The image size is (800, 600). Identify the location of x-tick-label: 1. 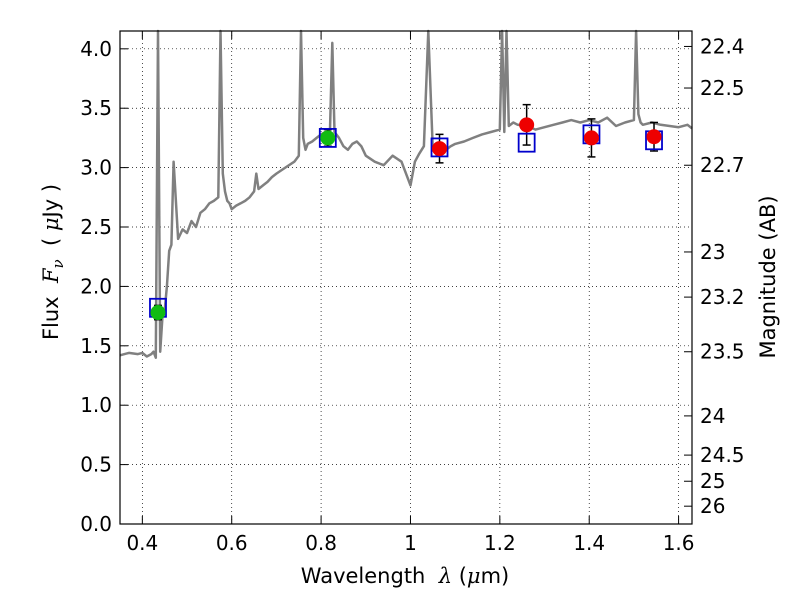
(410, 543).